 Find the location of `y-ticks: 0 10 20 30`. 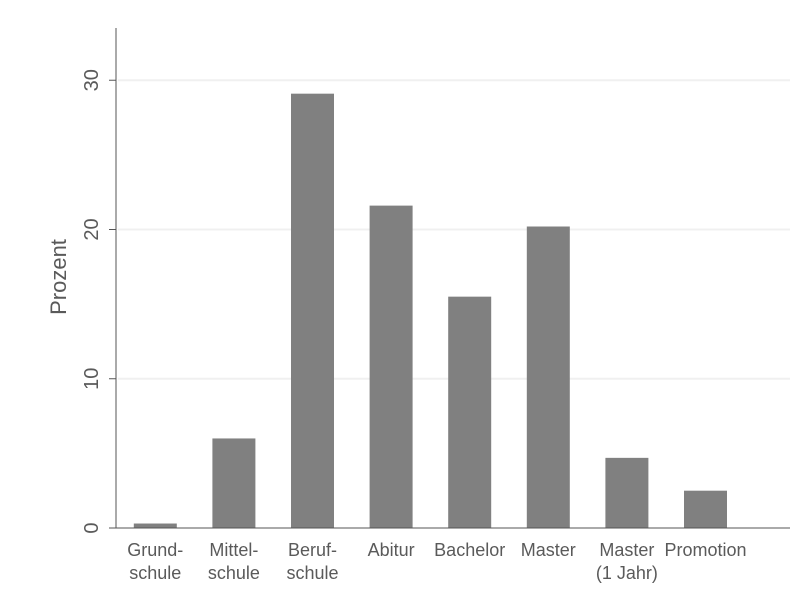

y-ticks: 0 10 20 30 is located at coordinates (98, 301).